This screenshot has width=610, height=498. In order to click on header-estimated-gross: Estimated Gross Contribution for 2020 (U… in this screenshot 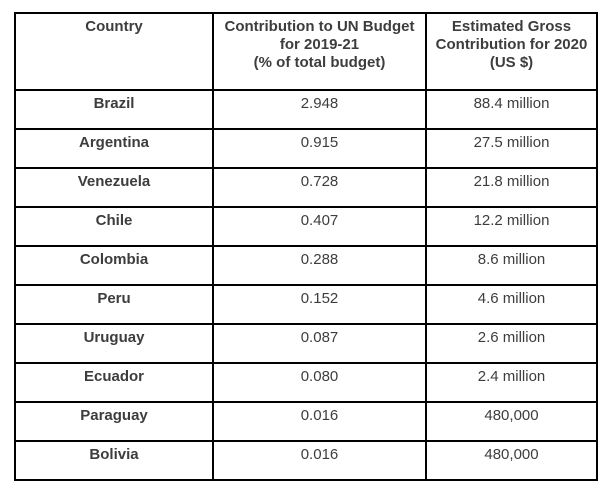, I will do `click(511, 51)`.